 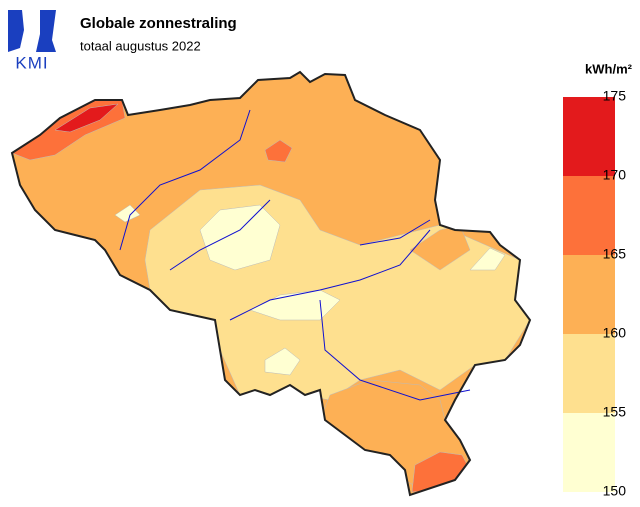 I want to click on legend-tick-label: 170, so click(x=615, y=175).